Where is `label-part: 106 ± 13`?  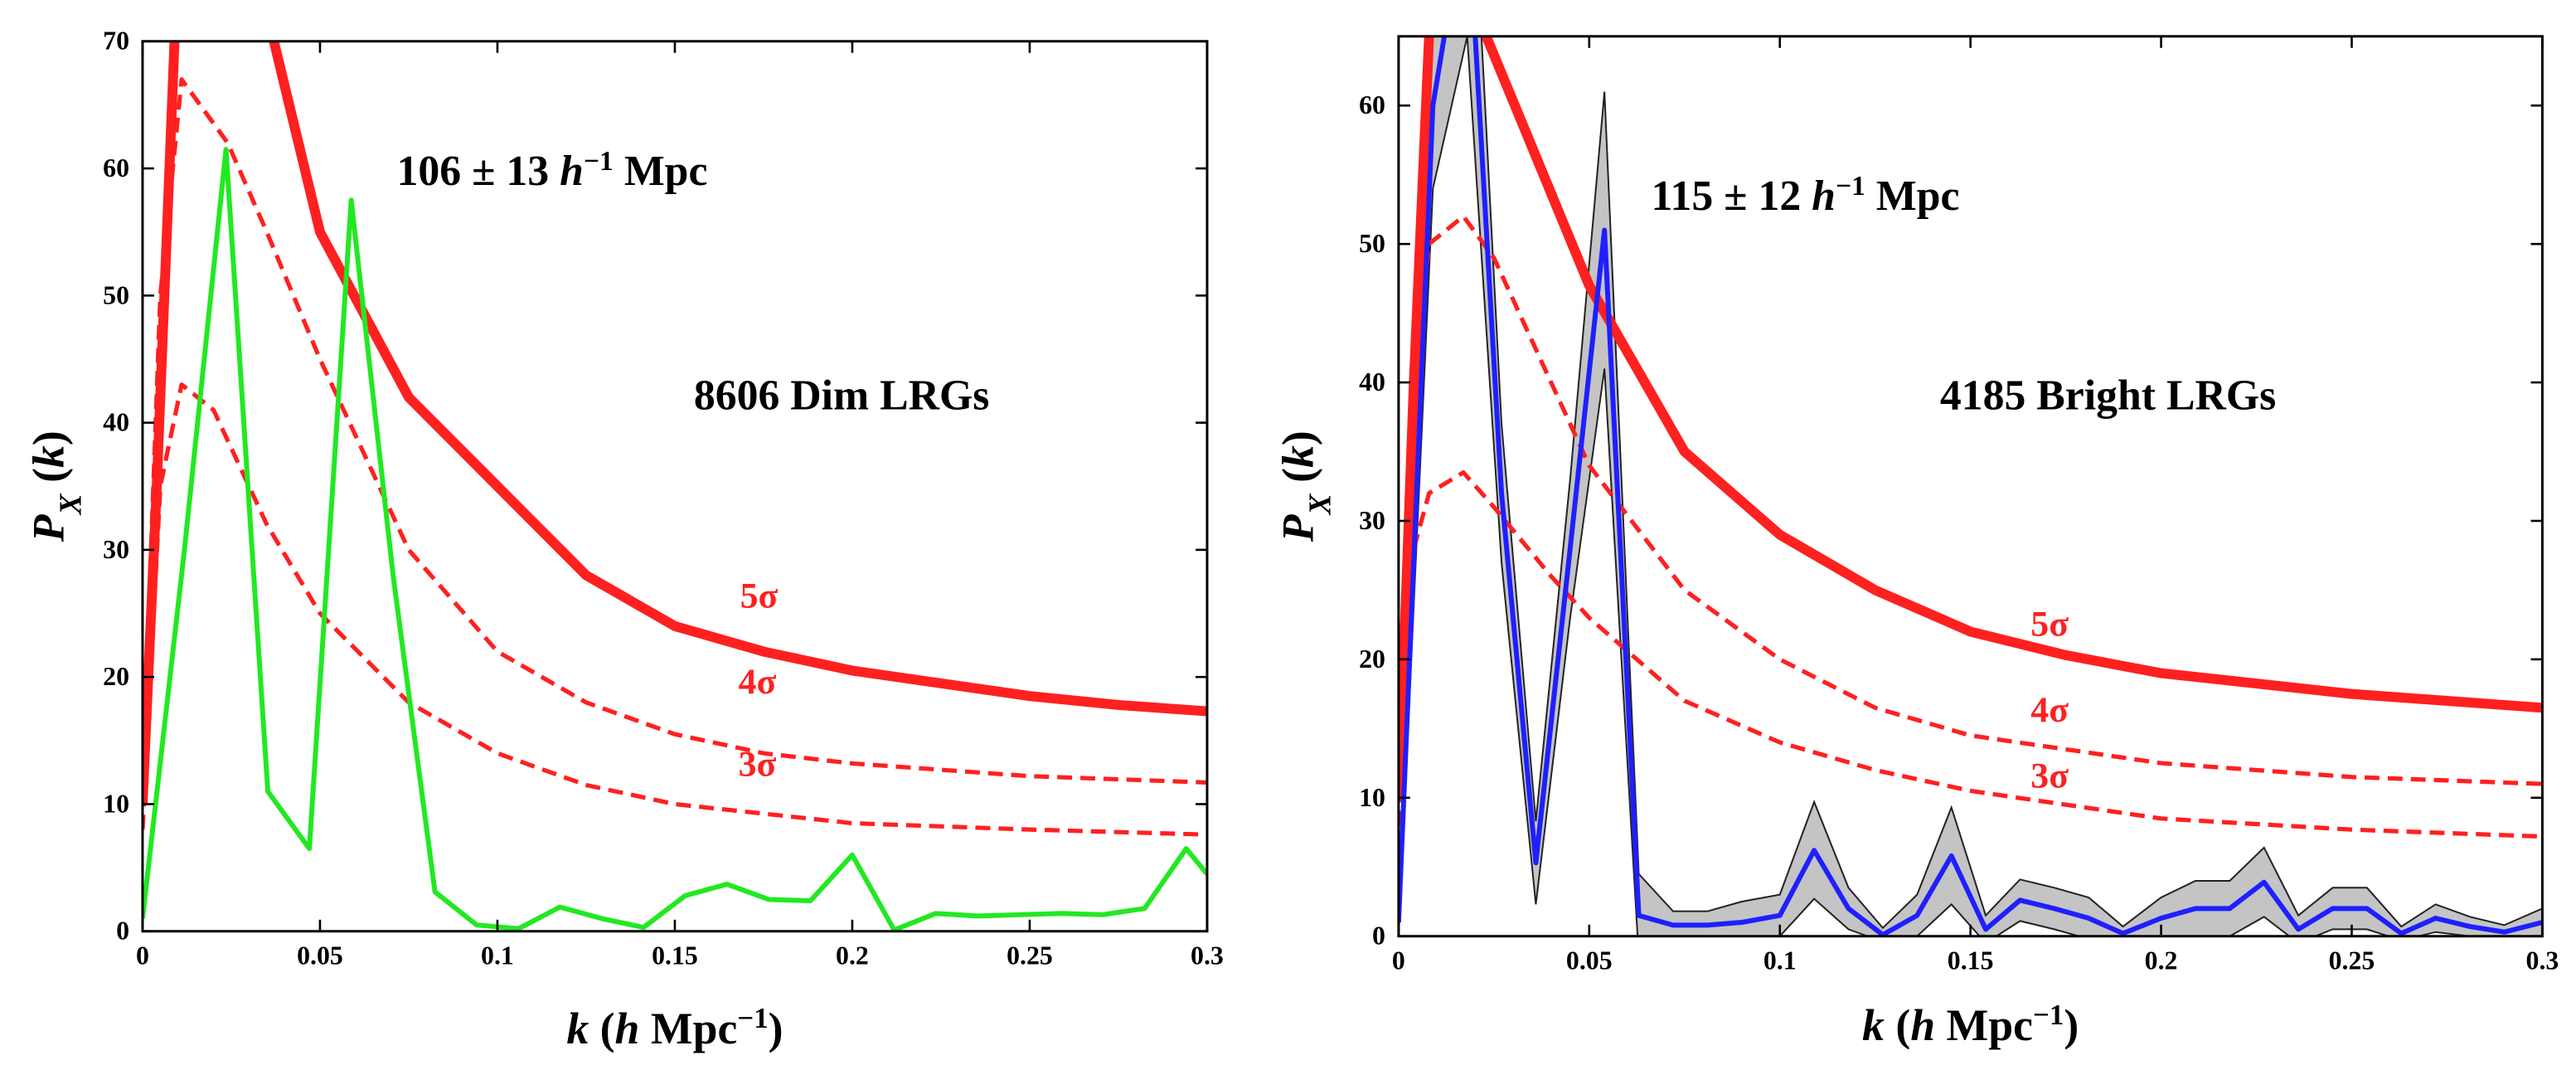 label-part: 106 ± 13 is located at coordinates (478, 171).